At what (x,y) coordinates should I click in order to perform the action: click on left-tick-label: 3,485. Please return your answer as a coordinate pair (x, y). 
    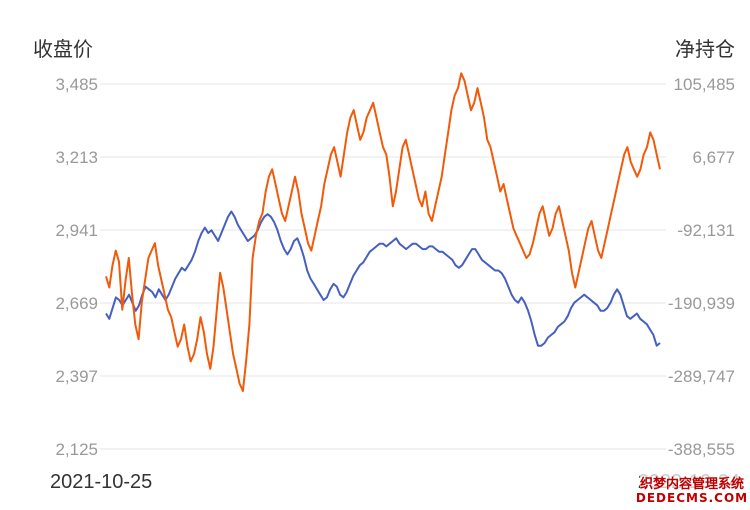
    Looking at the image, I should click on (76, 84).